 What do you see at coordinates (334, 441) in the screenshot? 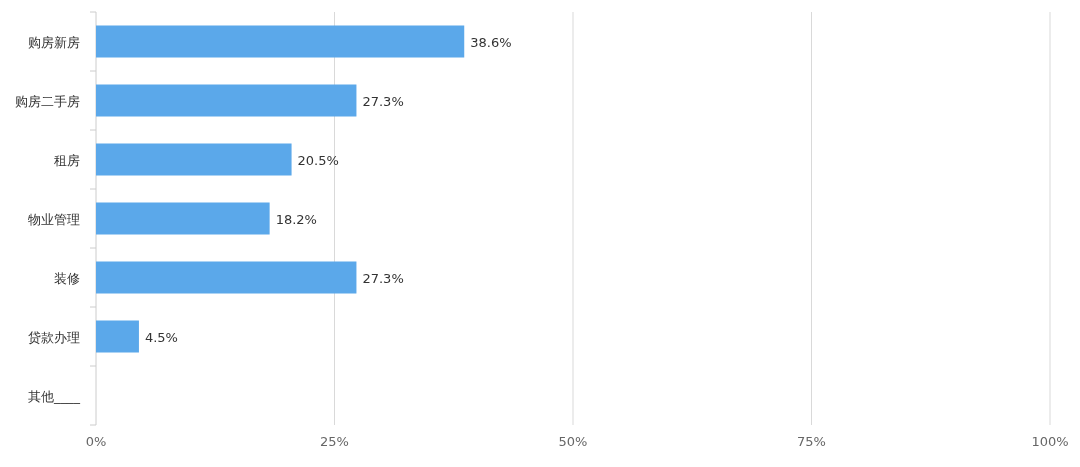
I see `x-tick-label: 25%` at bounding box center [334, 441].